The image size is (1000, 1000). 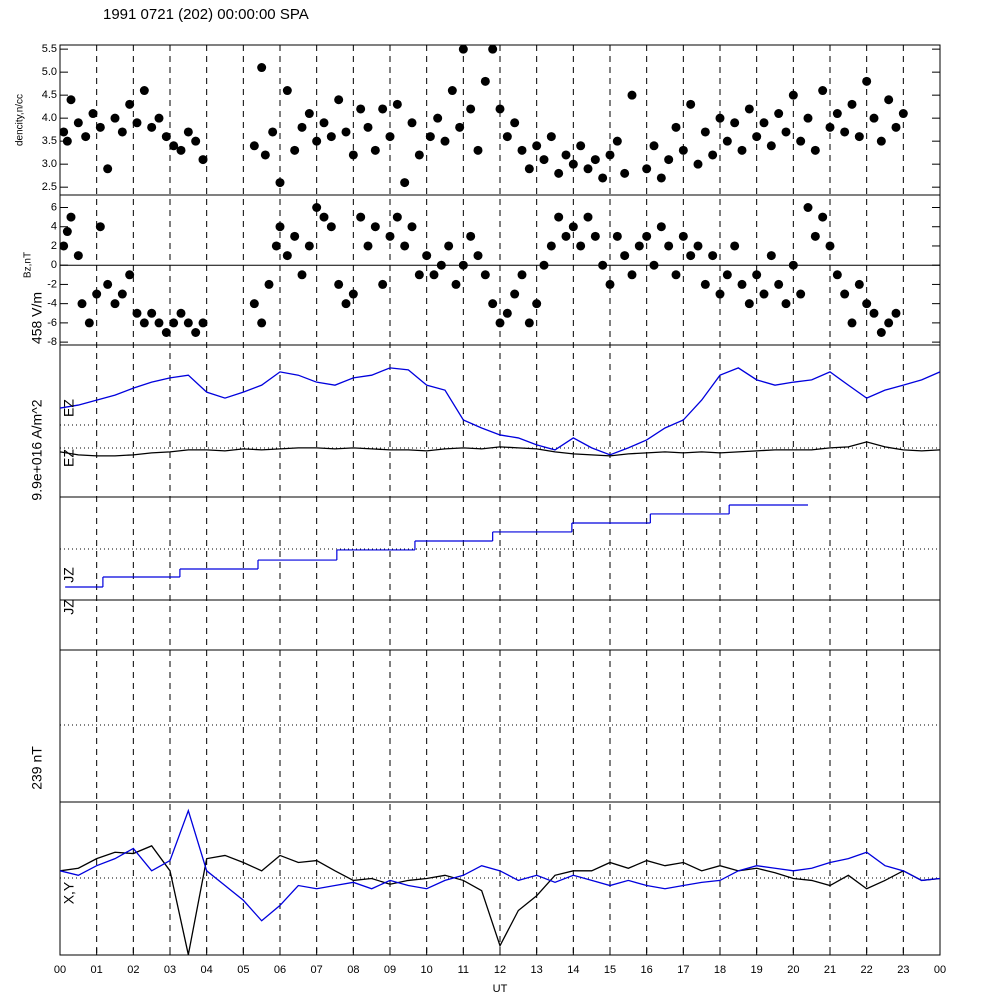 I want to click on y-axis-label: 458 V/m, so click(x=37, y=318).